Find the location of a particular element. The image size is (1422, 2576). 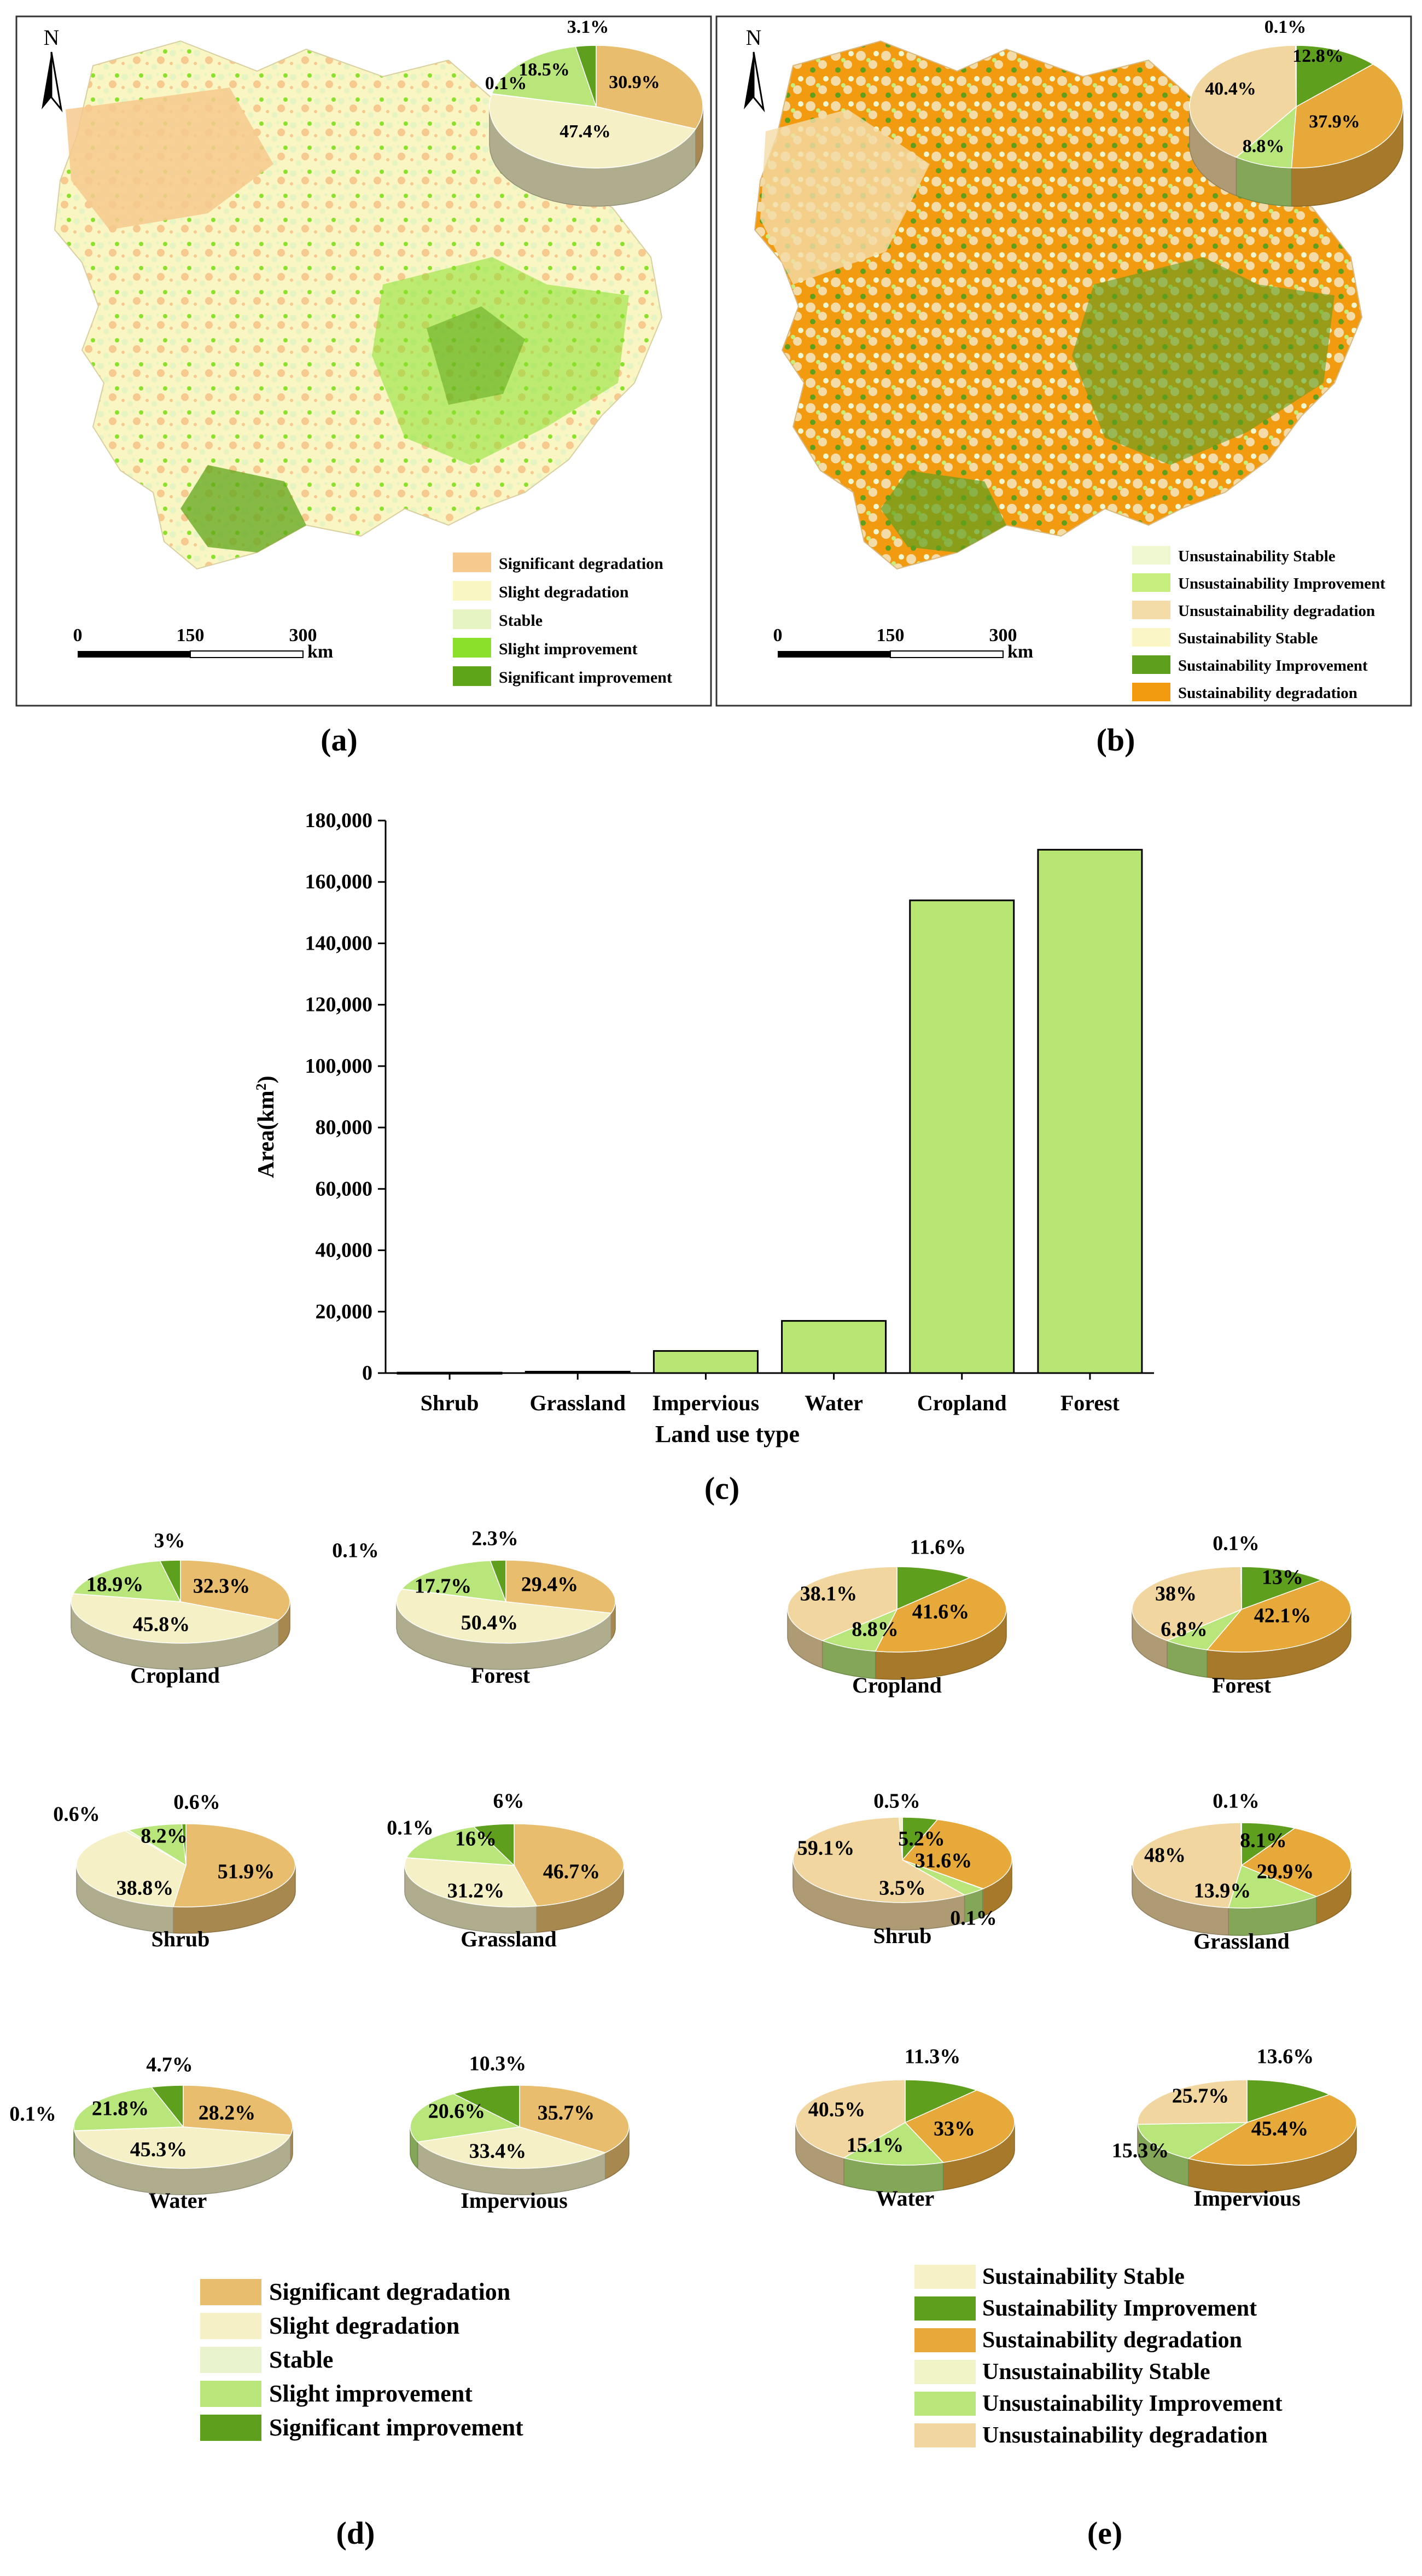

x-tick-label-water: Water is located at coordinates (834, 1403).